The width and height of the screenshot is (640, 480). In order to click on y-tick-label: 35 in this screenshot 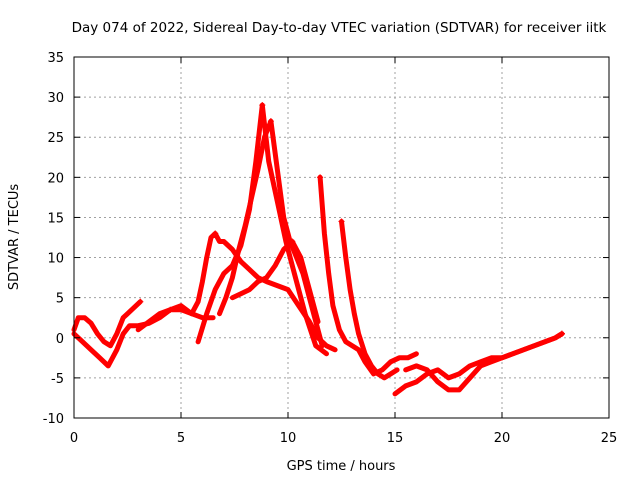, I will do `click(55, 58)`.